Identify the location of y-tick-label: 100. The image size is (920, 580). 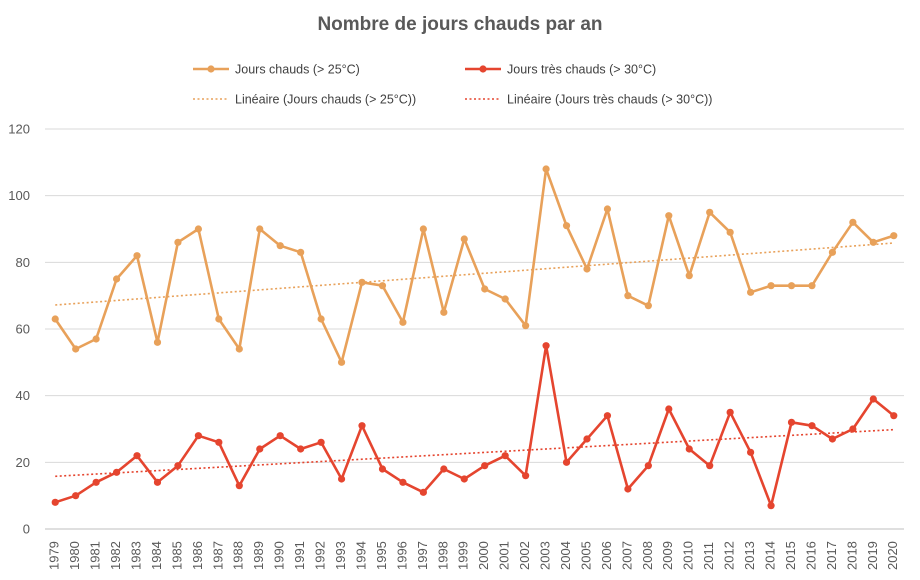
(19, 195).